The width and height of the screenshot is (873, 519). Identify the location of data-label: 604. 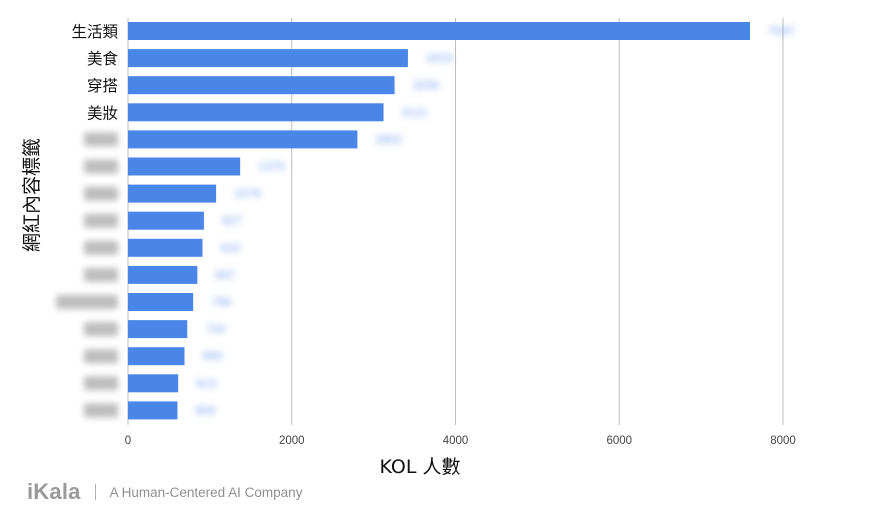
(205, 410).